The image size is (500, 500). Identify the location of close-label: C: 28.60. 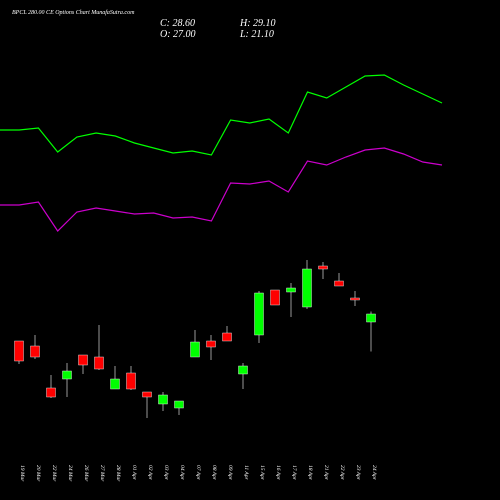
(177, 23).